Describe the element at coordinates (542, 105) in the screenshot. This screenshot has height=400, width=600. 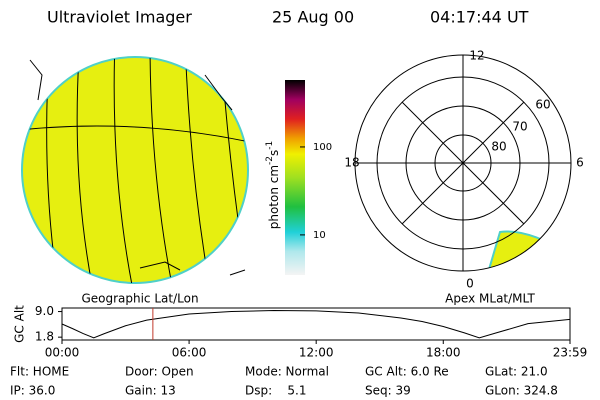
I see `mlat-label: 60` at that location.